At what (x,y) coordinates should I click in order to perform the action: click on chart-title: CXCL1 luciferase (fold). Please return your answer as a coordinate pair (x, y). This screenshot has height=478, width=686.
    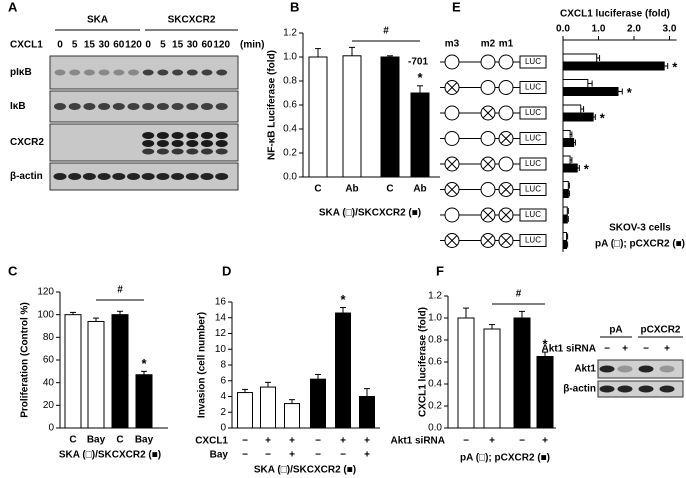
    Looking at the image, I should click on (615, 14).